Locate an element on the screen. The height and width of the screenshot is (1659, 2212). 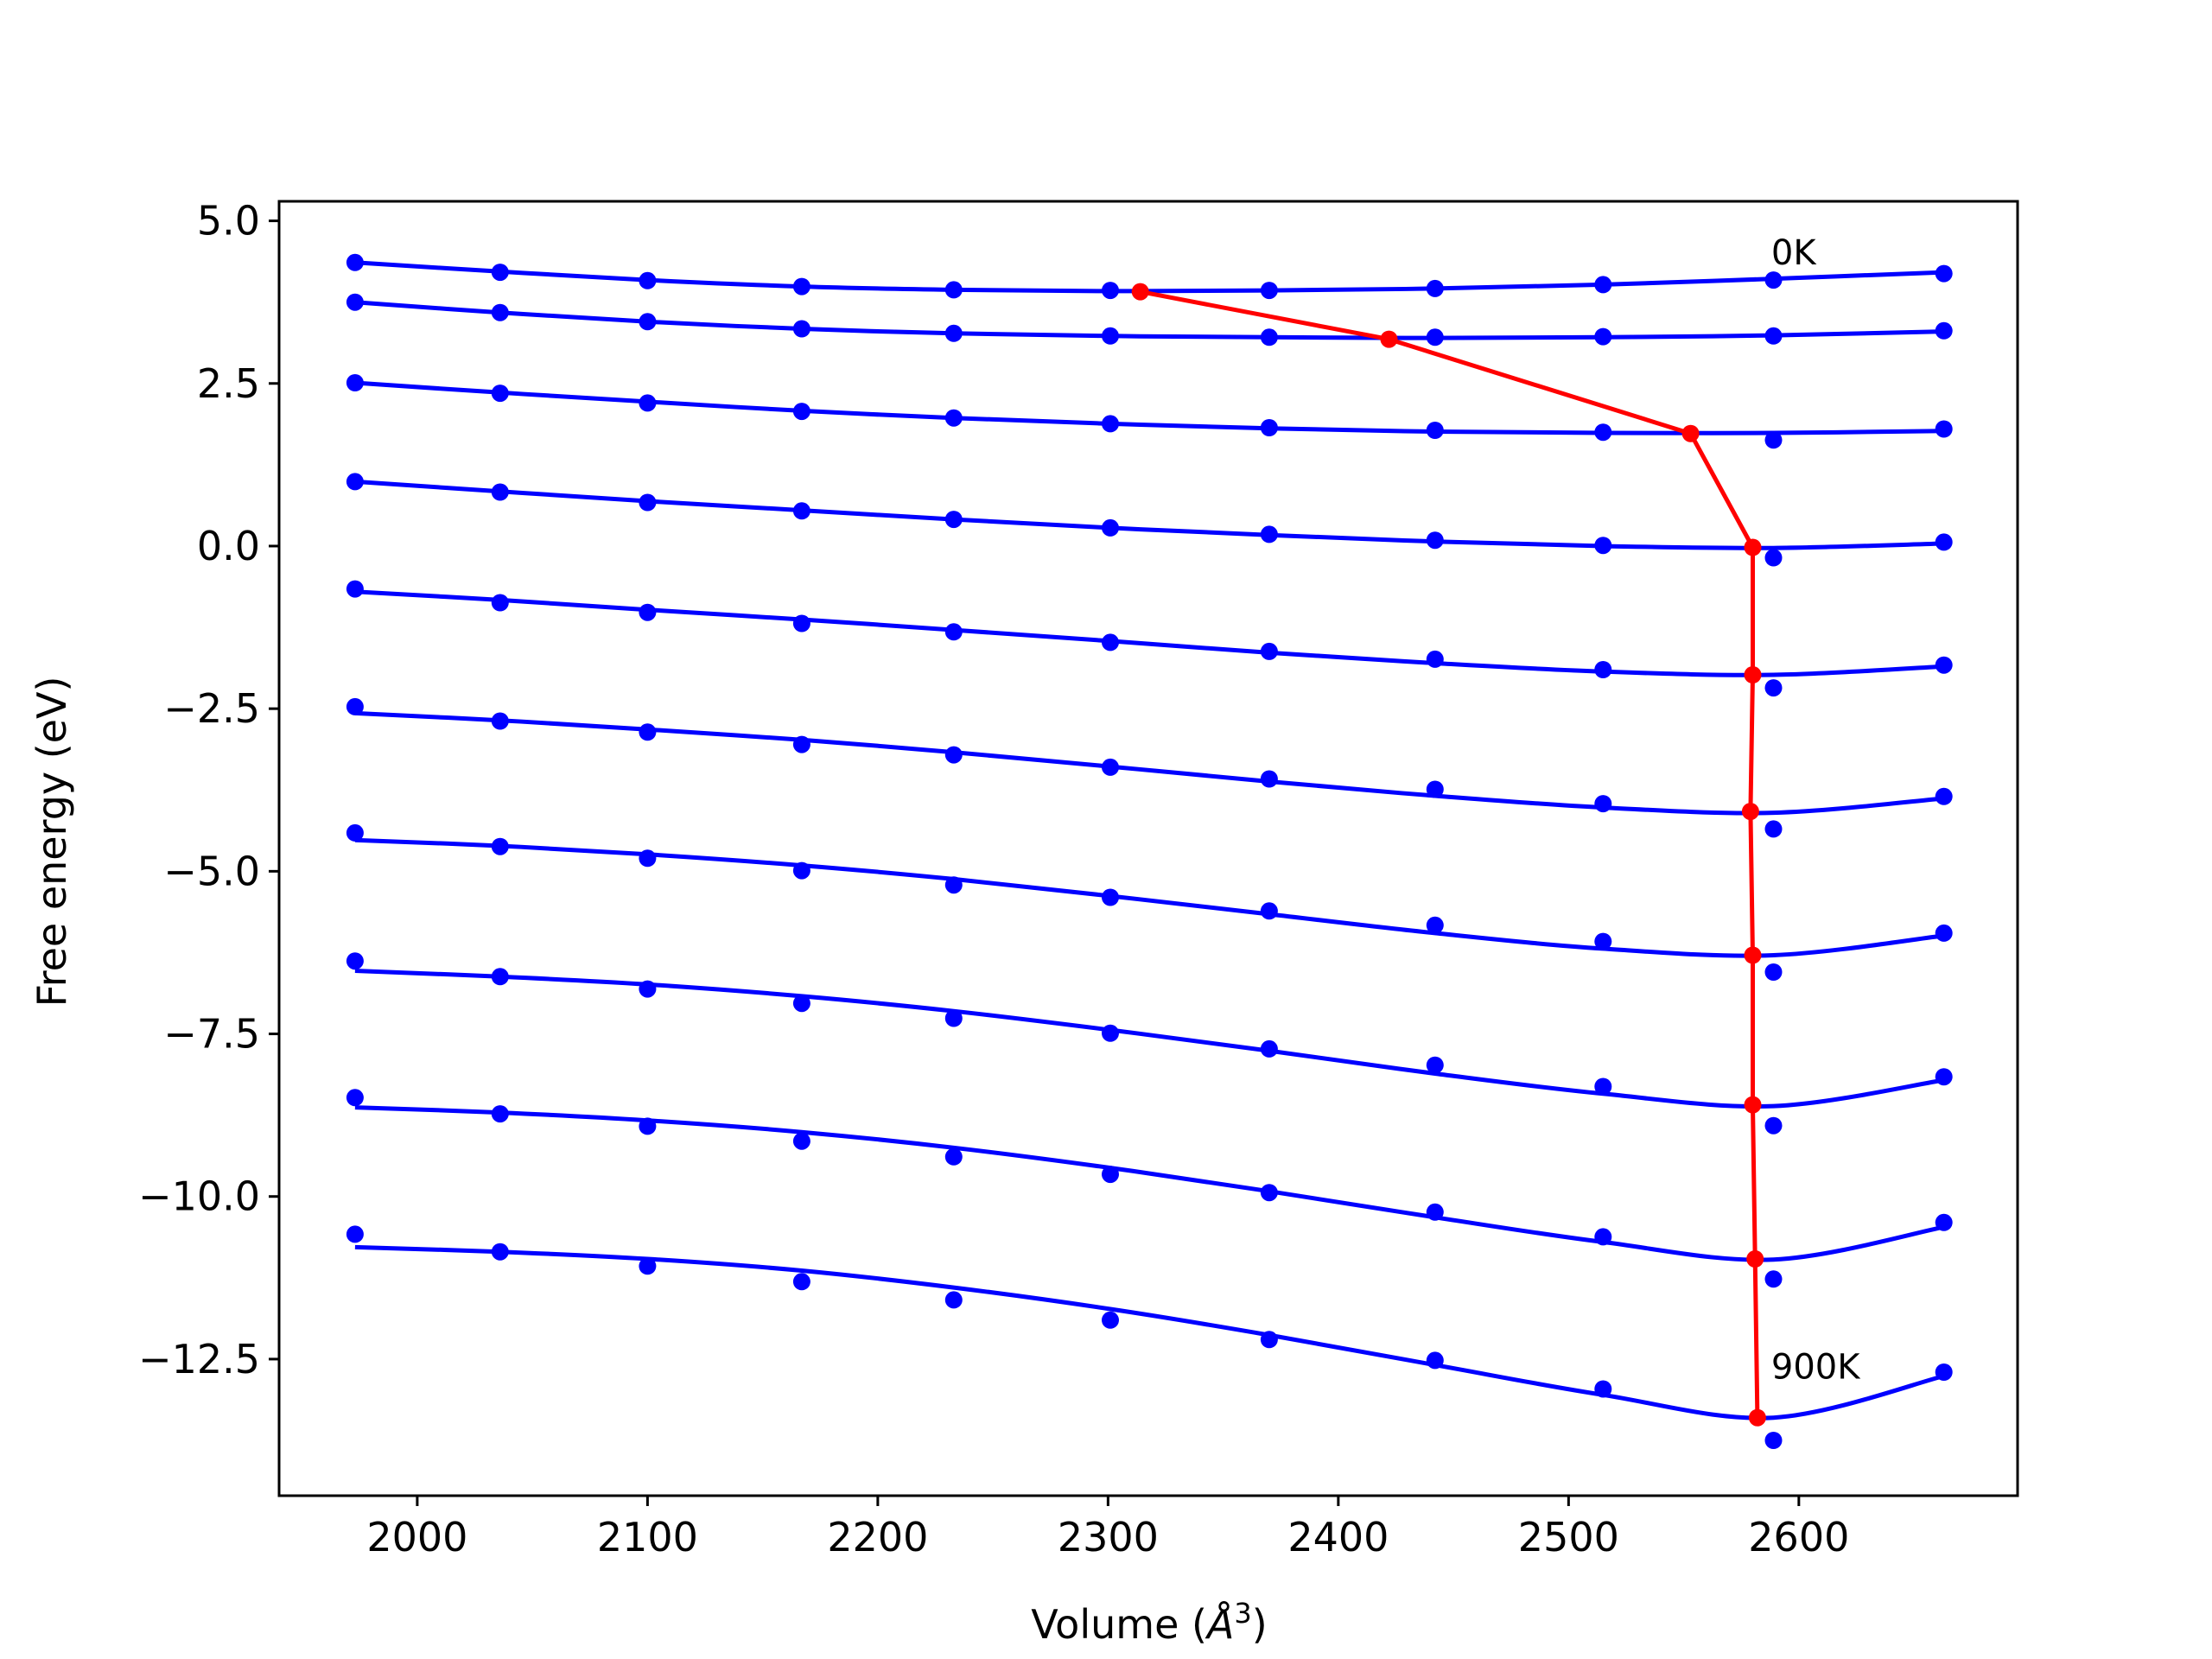
temperature-annotation: 900K is located at coordinates (1816, 1368).